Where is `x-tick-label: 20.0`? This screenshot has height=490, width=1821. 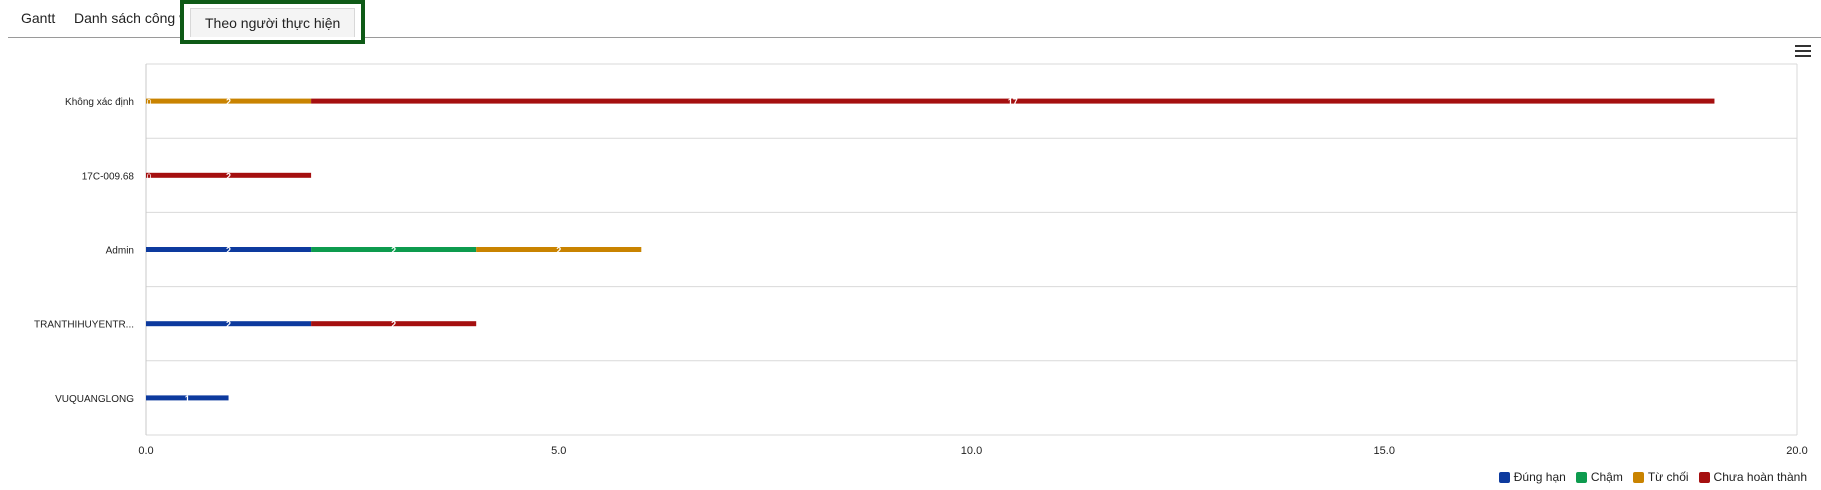
x-tick-label: 20.0 is located at coordinates (1796, 451).